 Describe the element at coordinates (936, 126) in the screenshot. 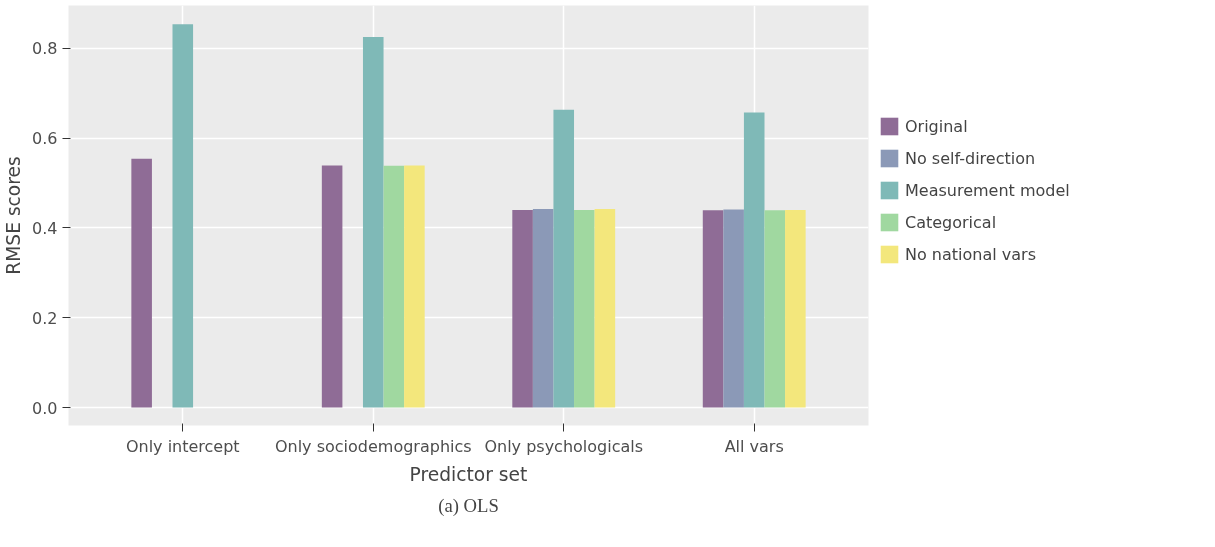

I see `legend-label: Original` at that location.